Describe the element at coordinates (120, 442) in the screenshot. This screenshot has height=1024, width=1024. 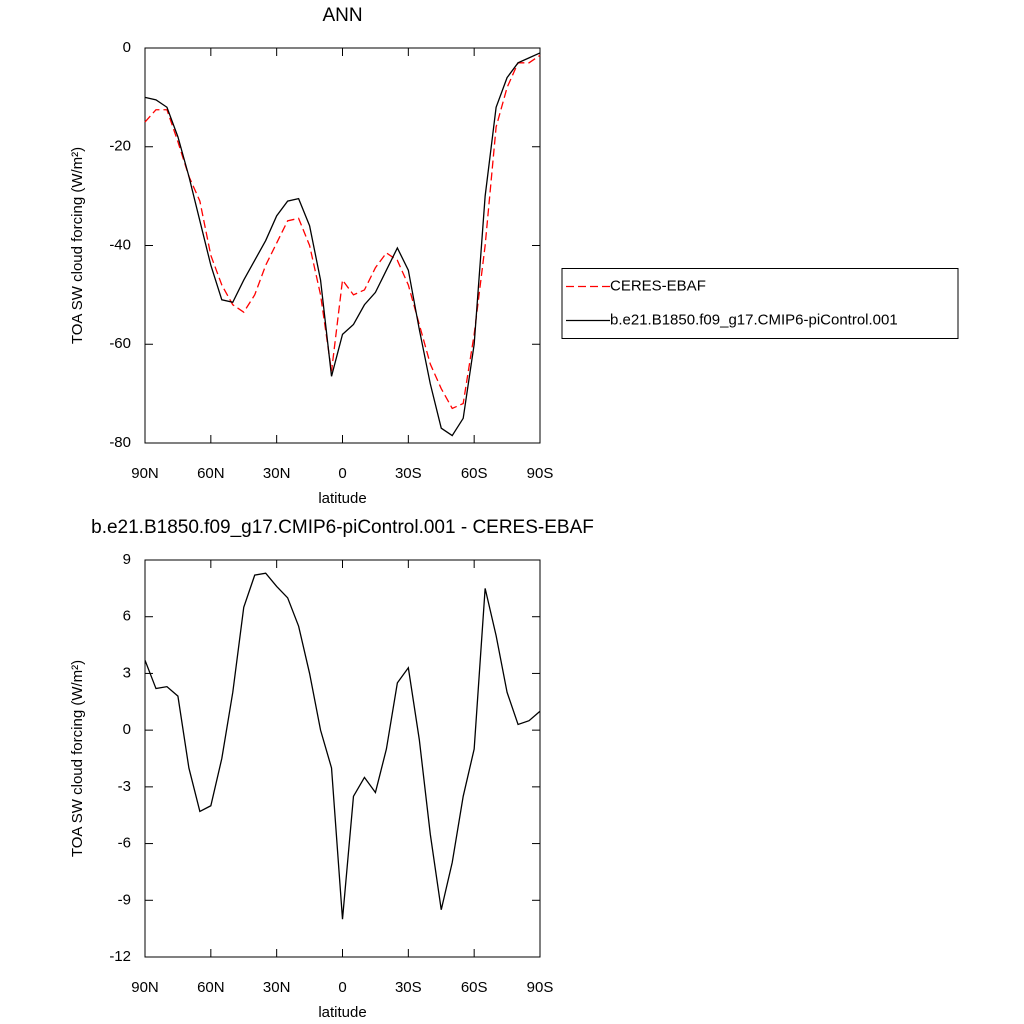
I see `y-tick-label: -80` at that location.